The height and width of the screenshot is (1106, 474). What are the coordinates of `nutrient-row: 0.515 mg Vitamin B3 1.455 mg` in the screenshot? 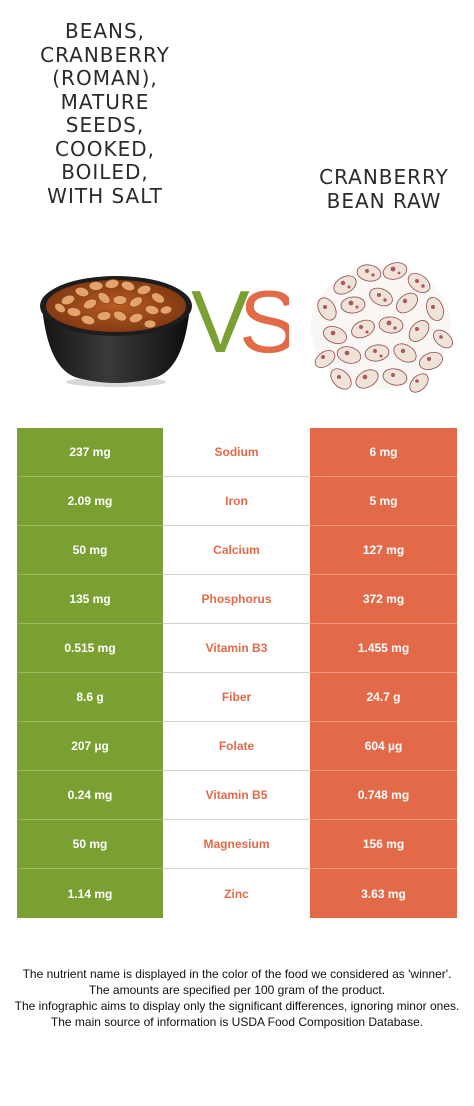 It's located at (237, 648).